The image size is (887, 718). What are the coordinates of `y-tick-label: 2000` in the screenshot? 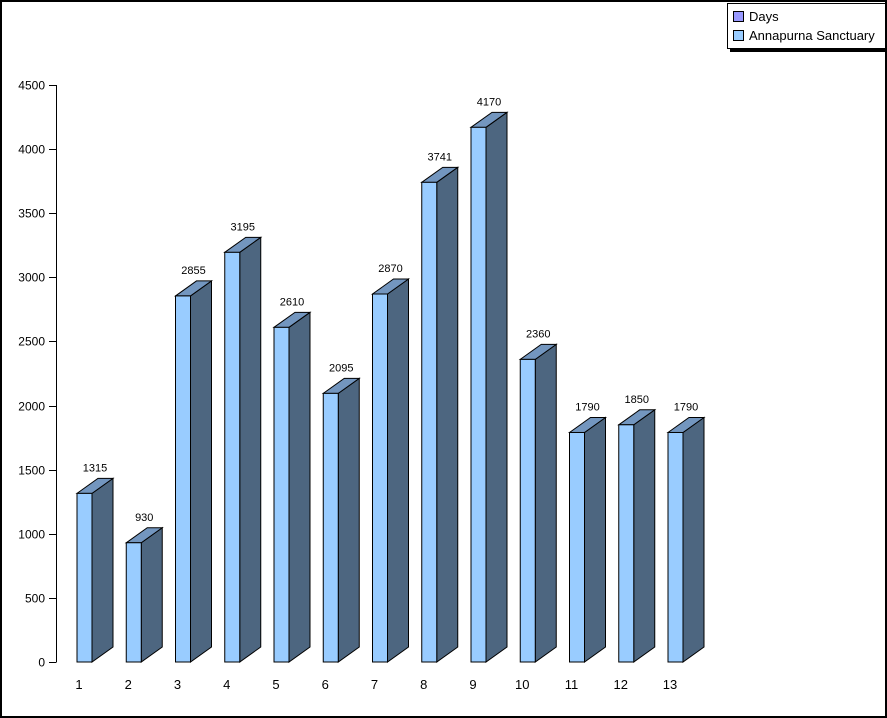 It's located at (31, 407).